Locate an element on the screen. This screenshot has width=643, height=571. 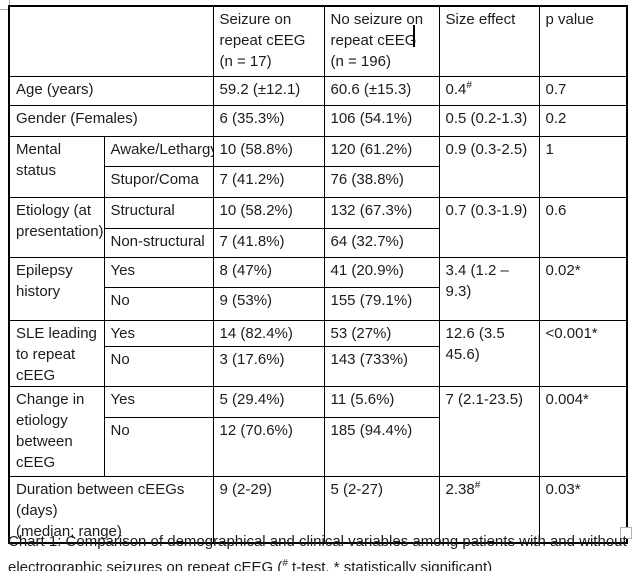
cell-epilepsy-sub2-no-seizure: 155 (79.1%) is located at coordinates (381, 303).